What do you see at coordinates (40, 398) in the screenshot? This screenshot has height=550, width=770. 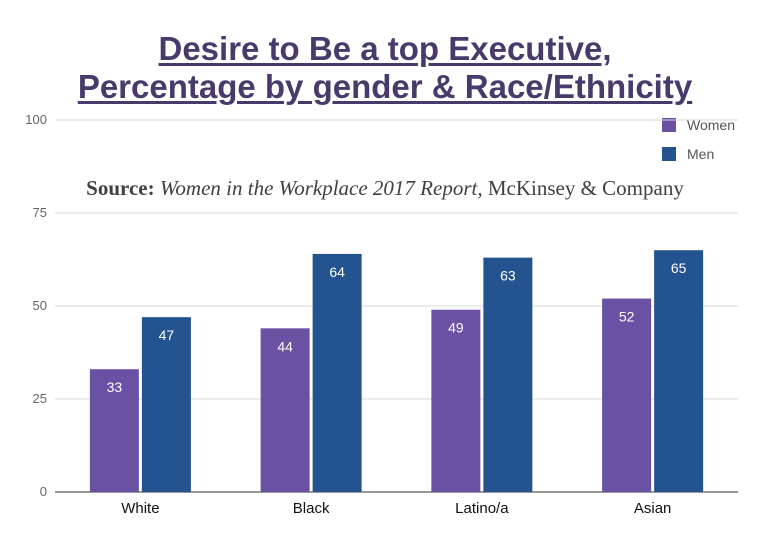 I see `y-tick-label: 25` at bounding box center [40, 398].